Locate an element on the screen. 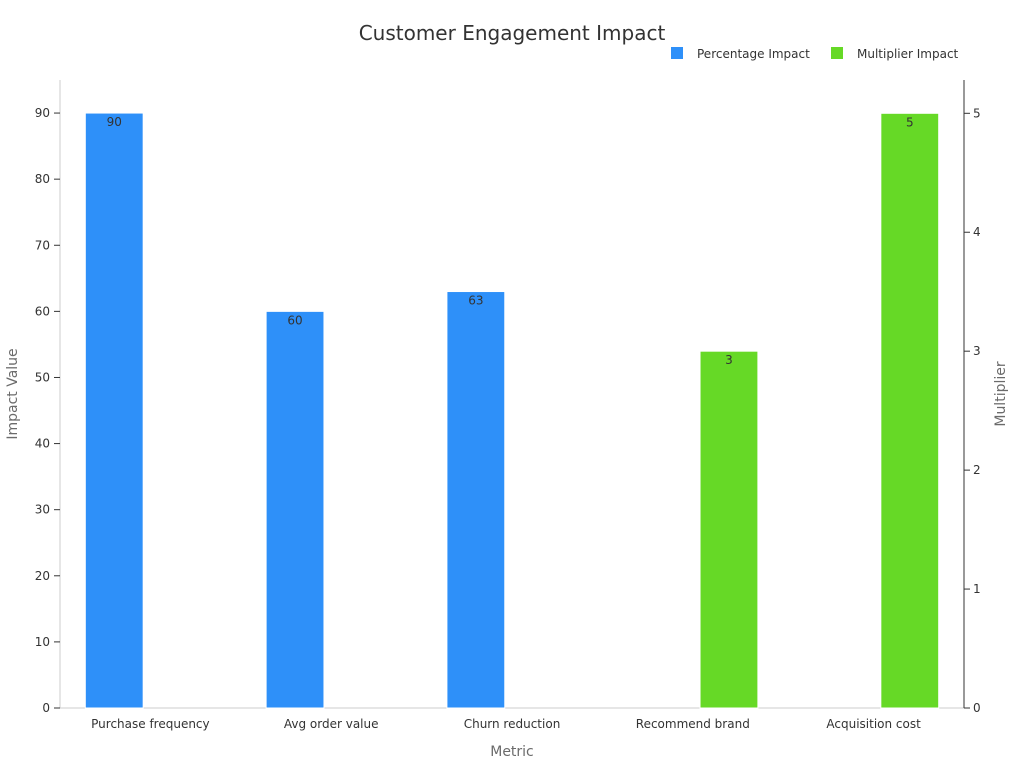 Image resolution: width=1024 pixels, height=768 pixels. y2-tick-label: 1 is located at coordinates (977, 589).